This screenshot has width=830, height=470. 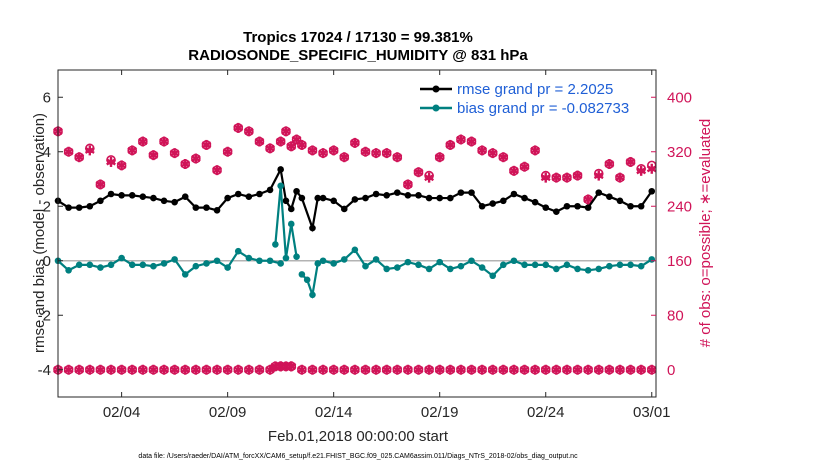 I want to click on bias-line-segment, so click(x=310, y=281).